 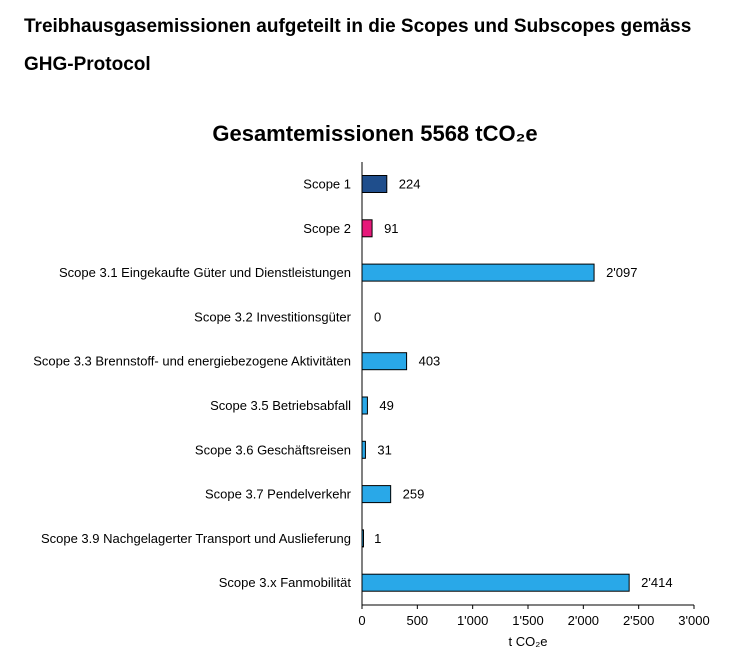 What do you see at coordinates (361, 620) in the screenshot?
I see `x-tick-label: 0` at bounding box center [361, 620].